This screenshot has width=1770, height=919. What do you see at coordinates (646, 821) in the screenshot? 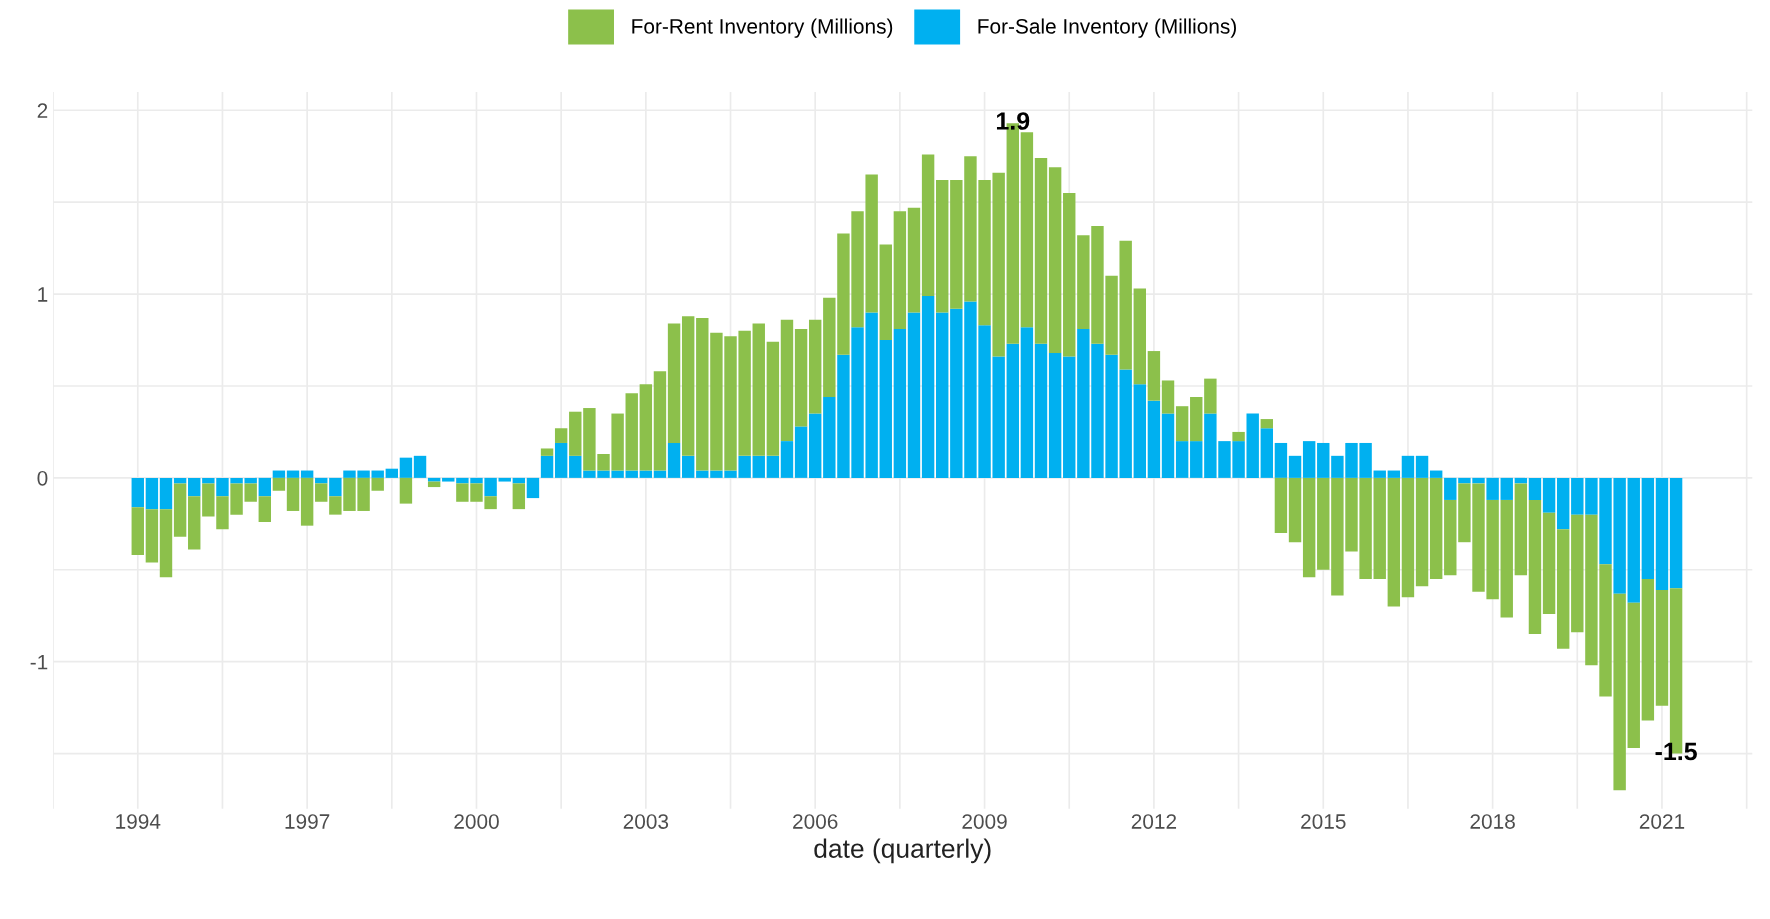
I see `x-tick-label: 2003` at bounding box center [646, 821].